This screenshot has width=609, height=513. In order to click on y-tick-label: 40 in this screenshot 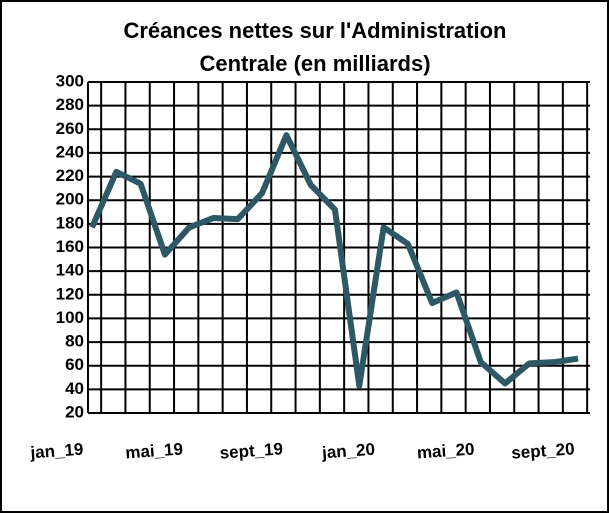, I will do `click(74, 388)`.